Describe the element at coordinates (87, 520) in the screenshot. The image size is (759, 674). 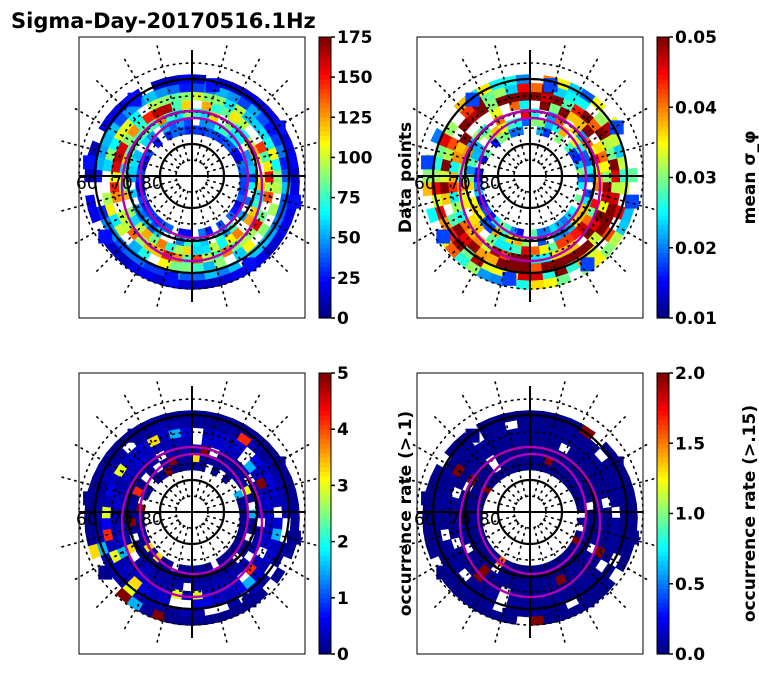
I see `lat-label: 60` at that location.